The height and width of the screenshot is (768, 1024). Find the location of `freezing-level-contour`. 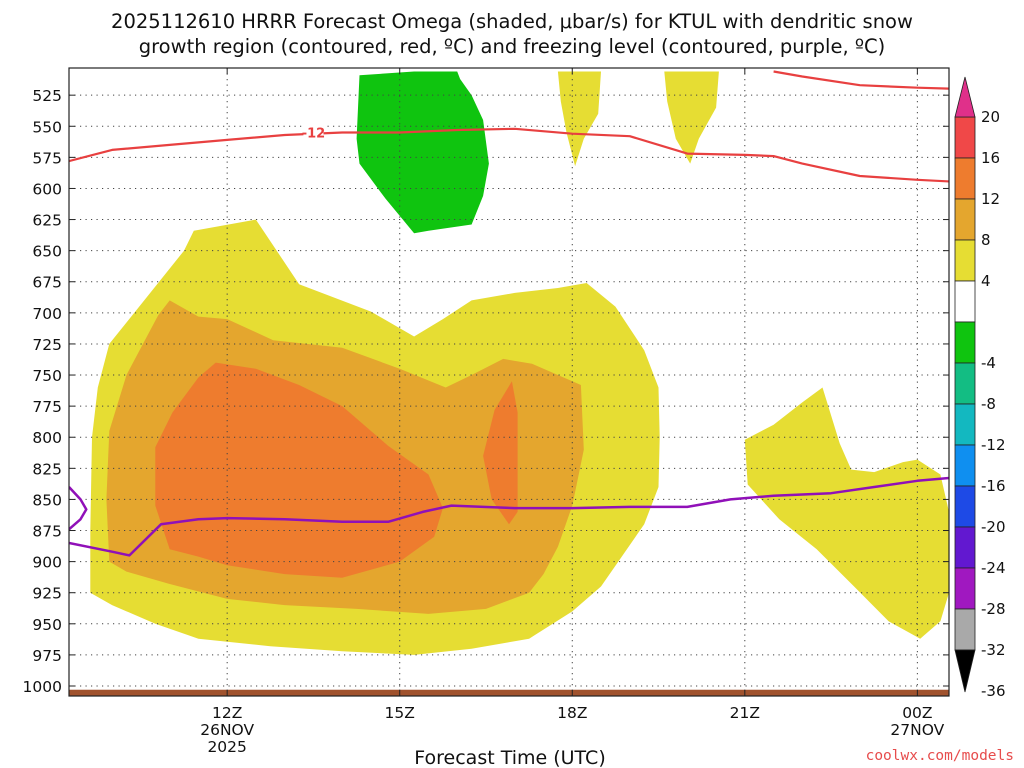

freezing-level-contour is located at coordinates (509, 516).